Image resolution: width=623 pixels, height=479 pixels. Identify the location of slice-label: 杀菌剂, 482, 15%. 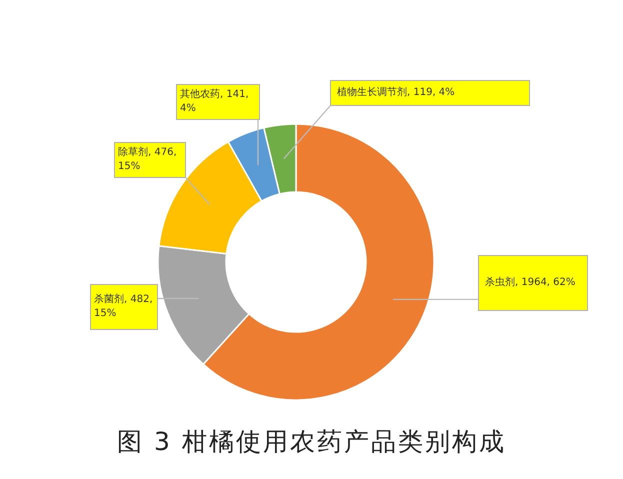
(124, 307).